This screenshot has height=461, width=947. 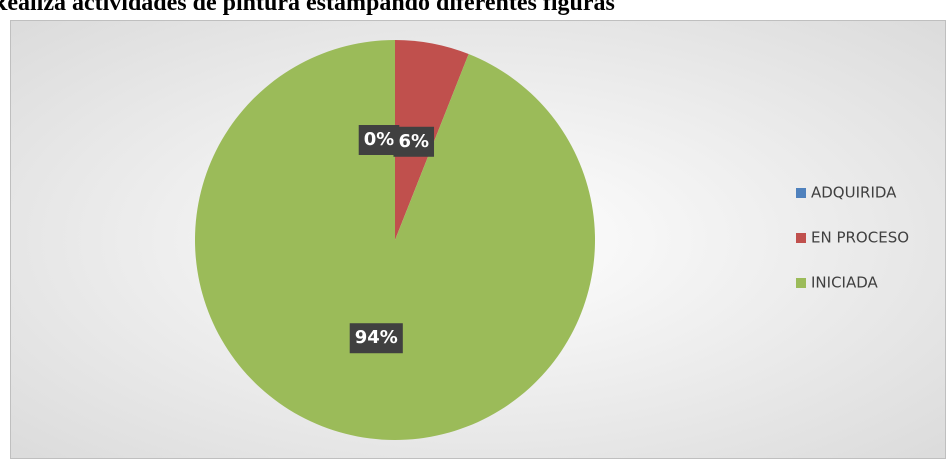 I want to click on data-label-text: 94%, so click(x=376, y=337).